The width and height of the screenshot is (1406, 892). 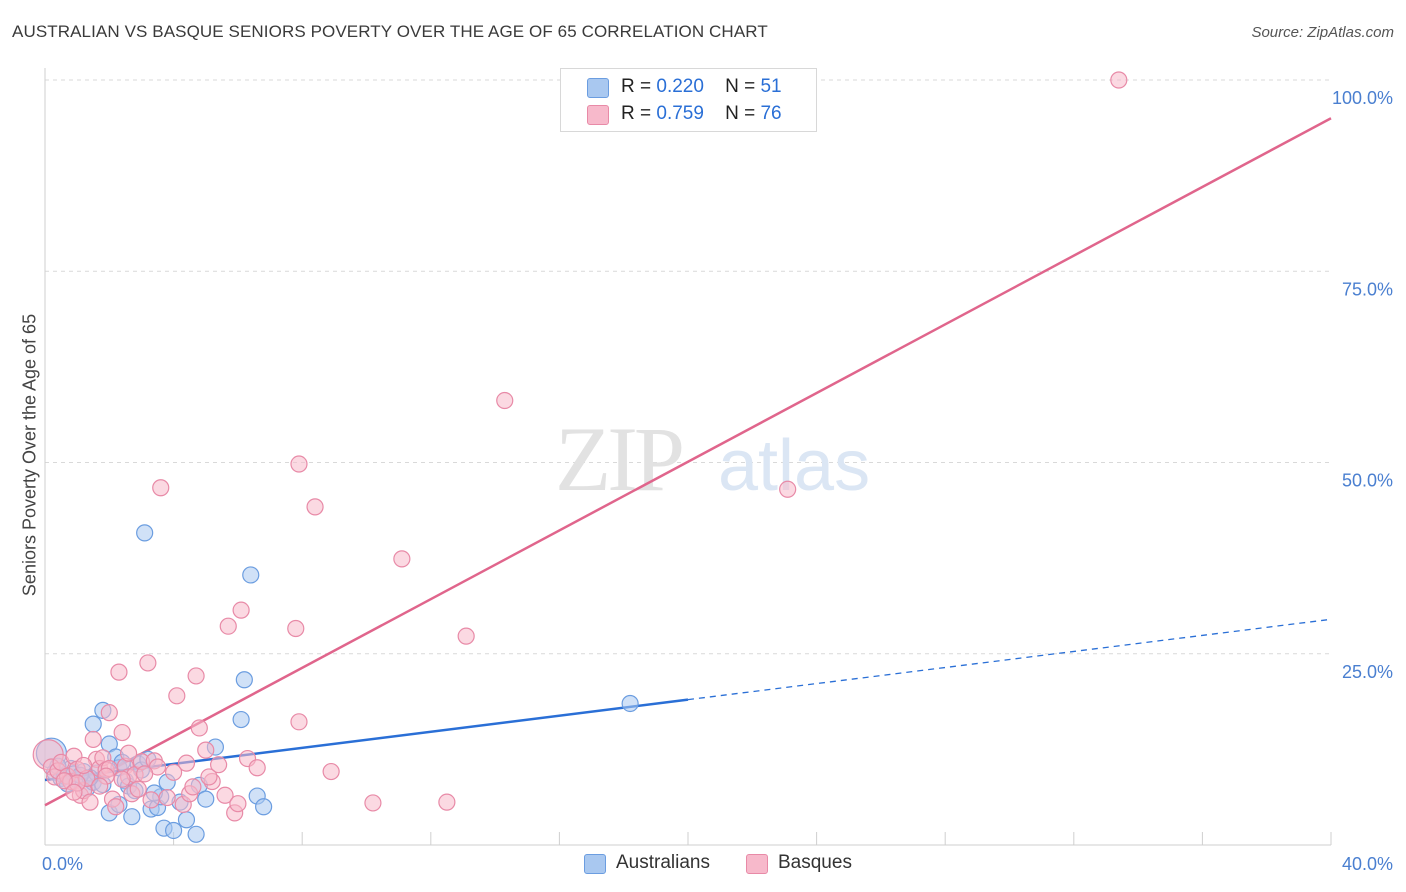 I want to click on legend-n-value: 51, so click(x=771, y=86).